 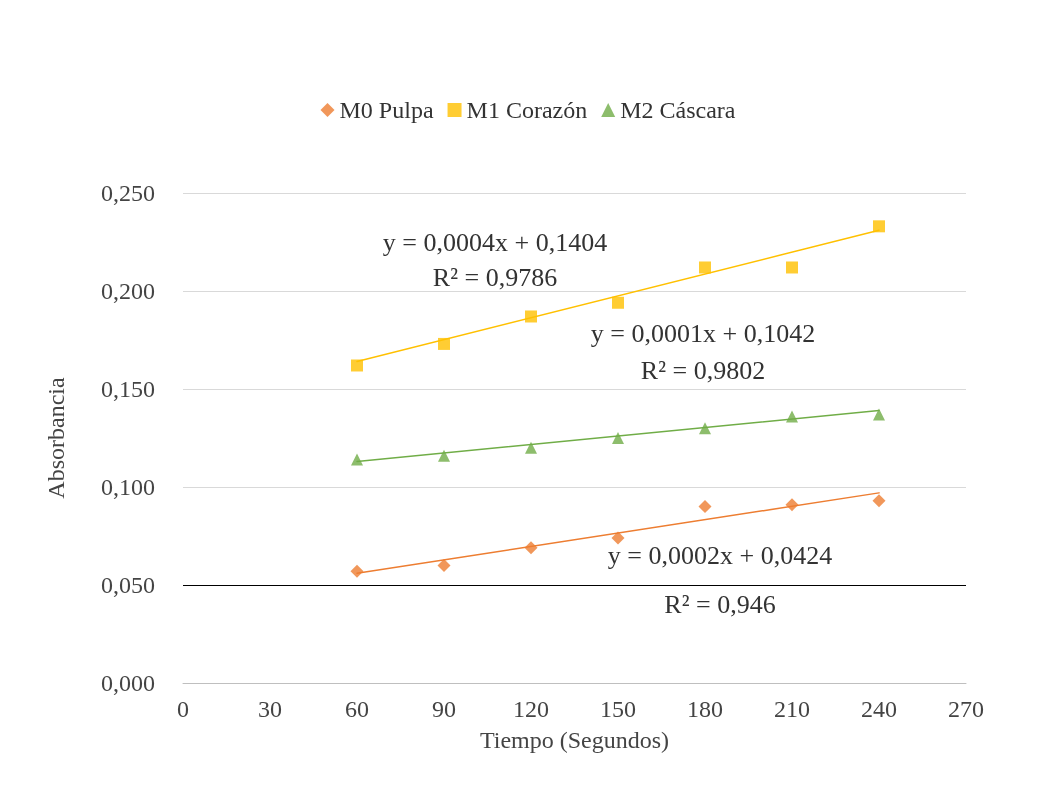 What do you see at coordinates (703, 370) in the screenshot?
I see `annotation: R² = 0,9802` at bounding box center [703, 370].